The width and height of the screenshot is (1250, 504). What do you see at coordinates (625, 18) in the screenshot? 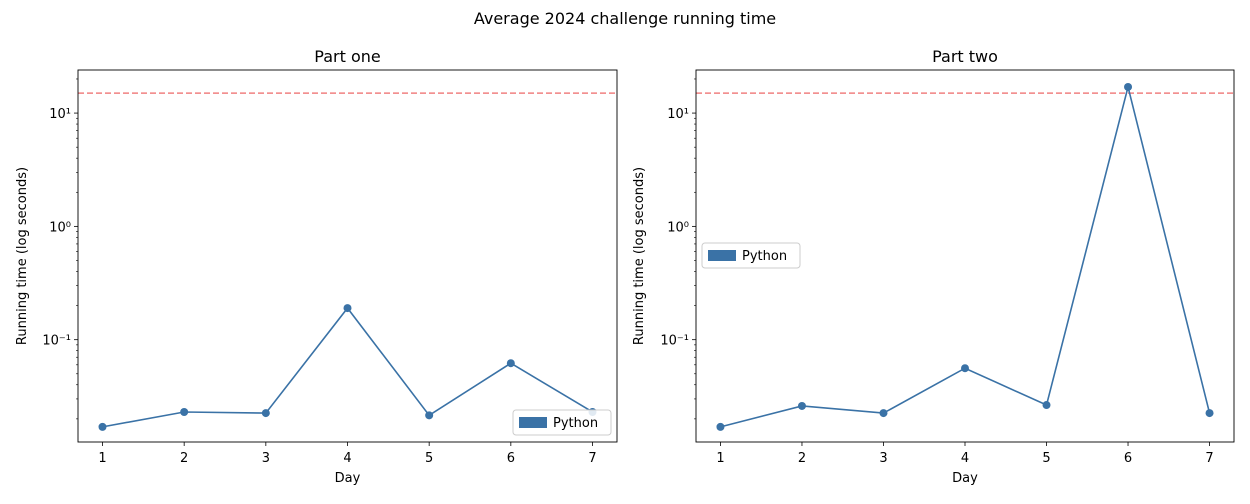
I see `figure-title: Average 2024 challenge running time` at bounding box center [625, 18].